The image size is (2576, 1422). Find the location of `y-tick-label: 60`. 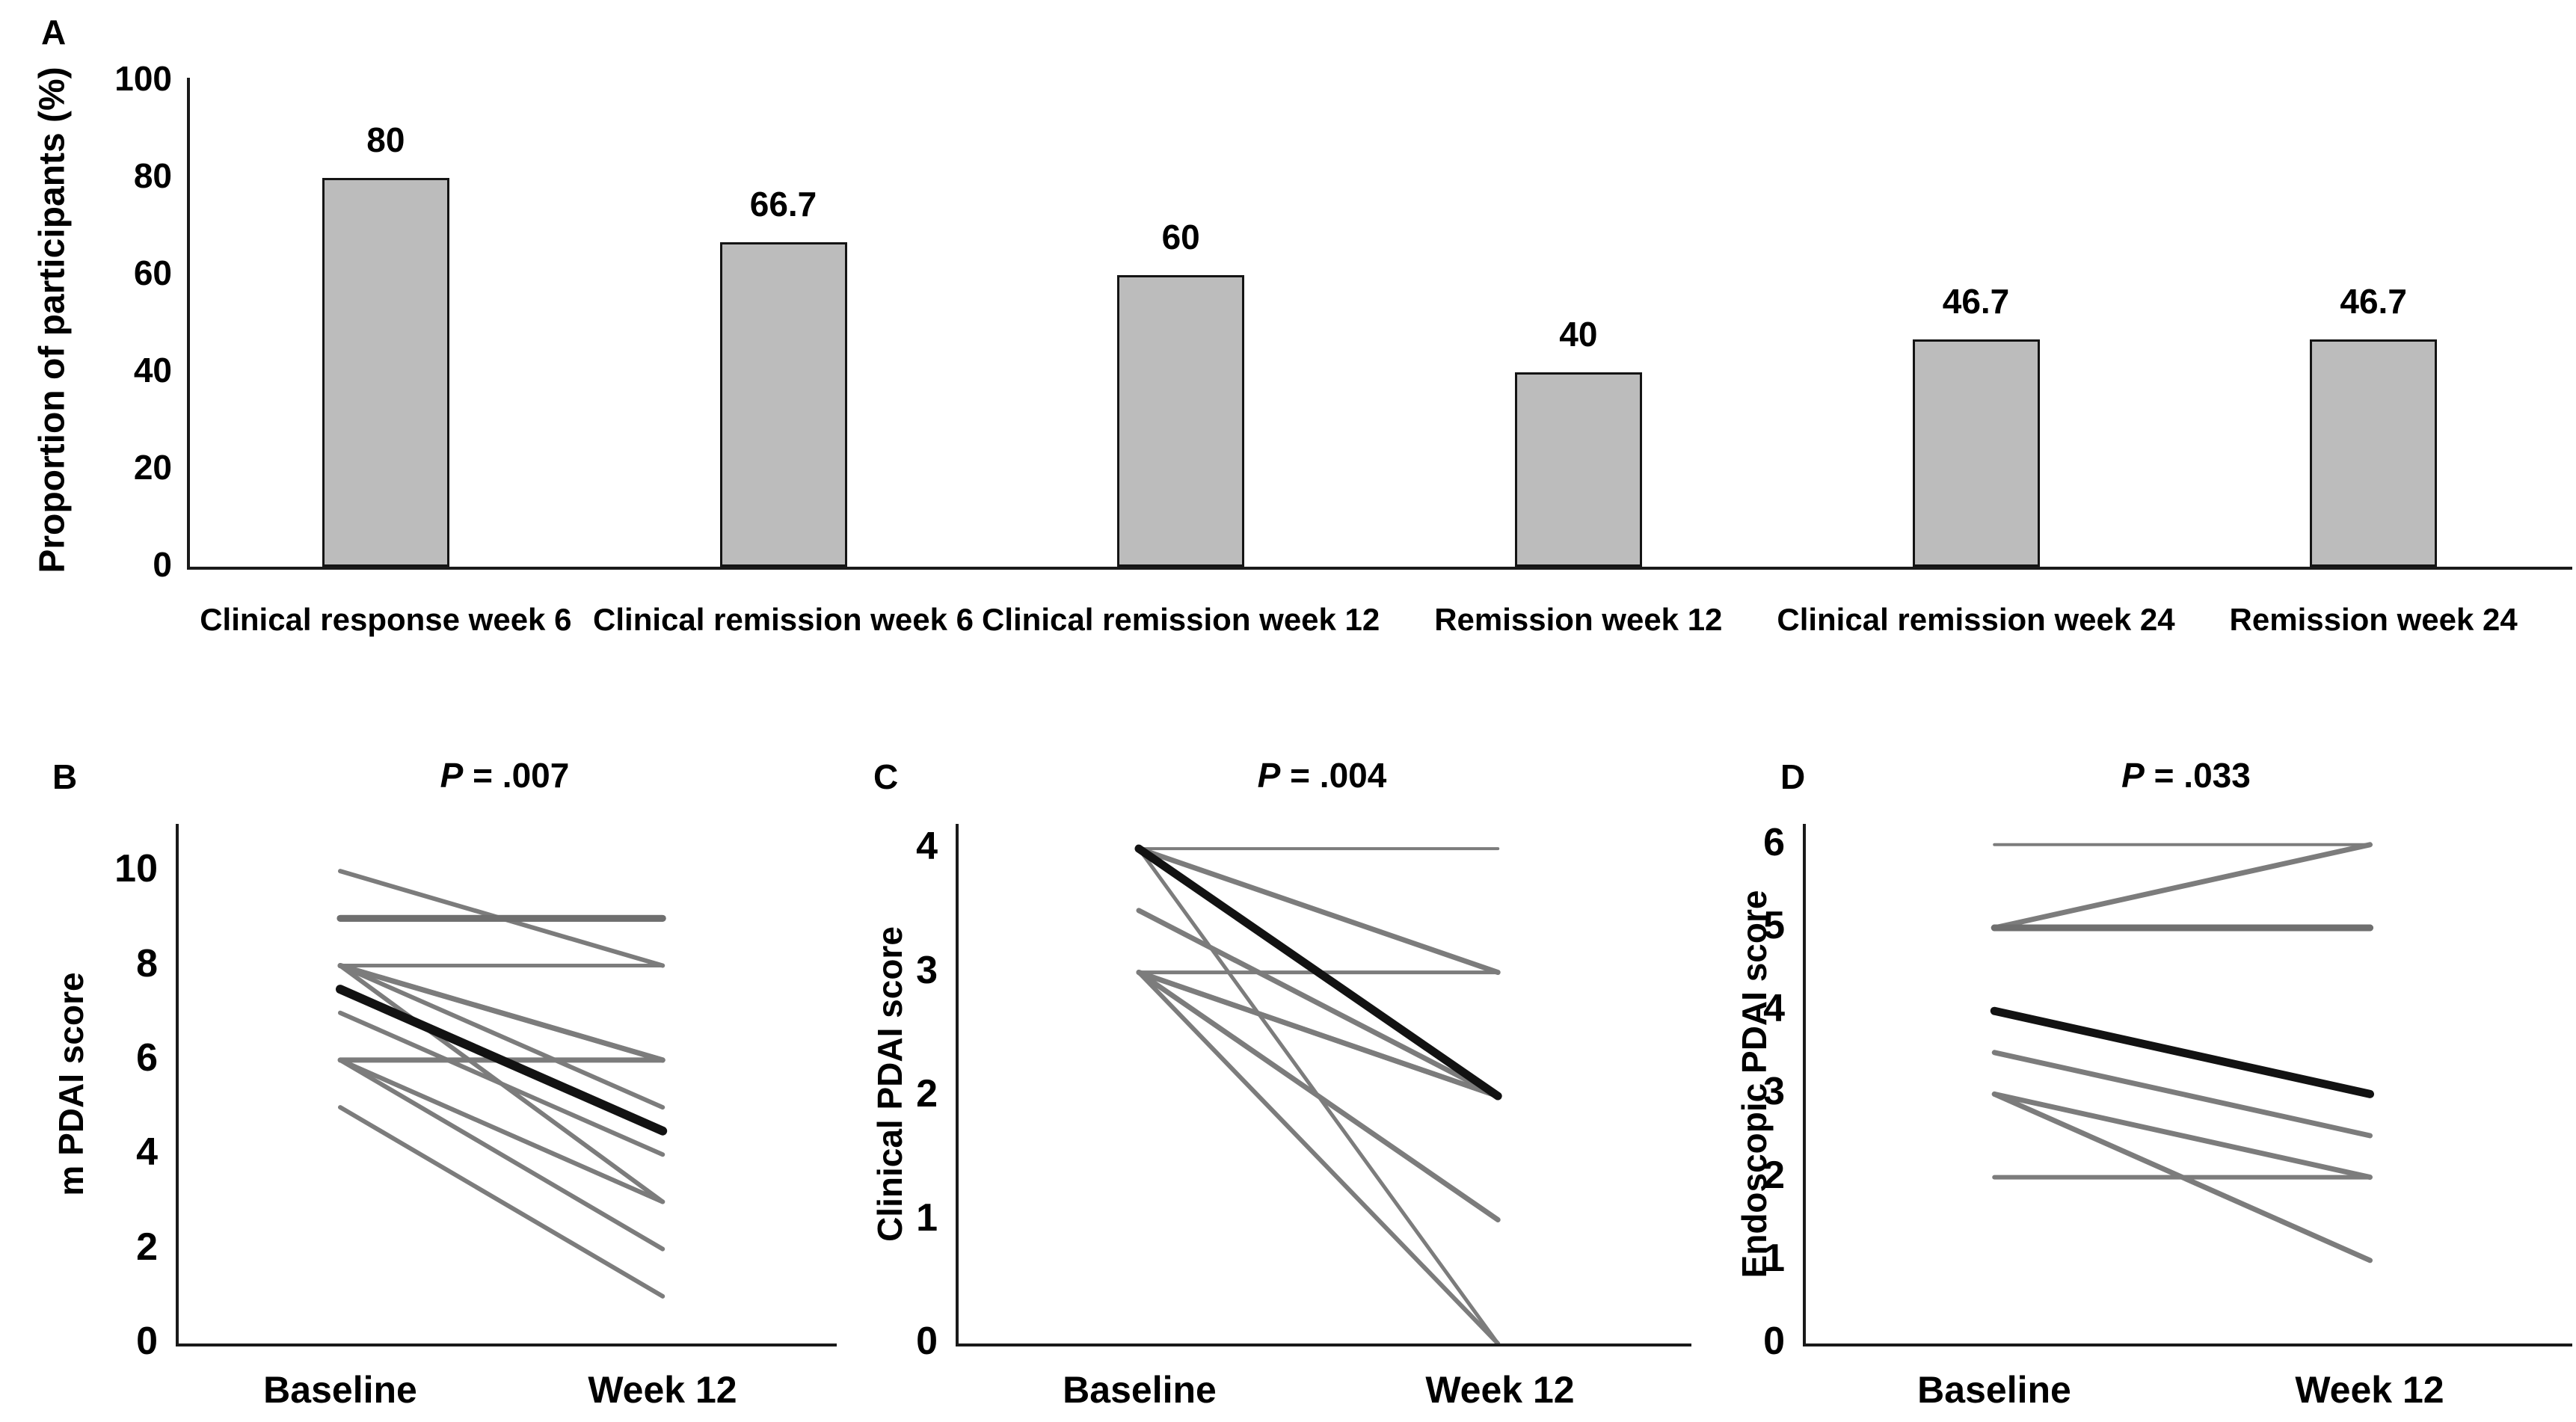

y-tick-label: 60 is located at coordinates (152, 272).